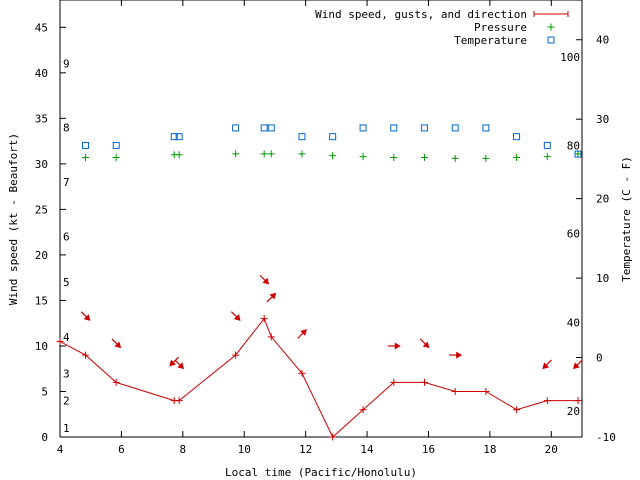  Describe the element at coordinates (183, 449) in the screenshot. I see `x-tick-label: 8` at that location.